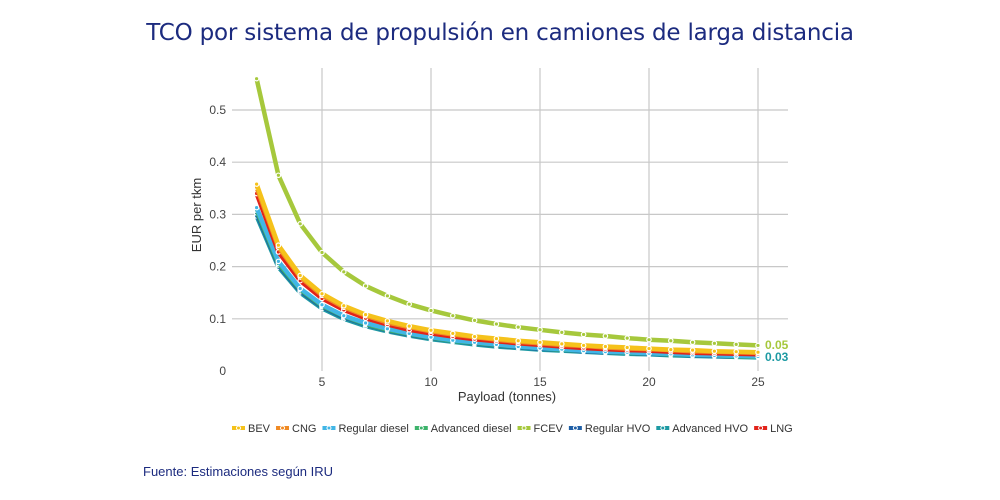 This screenshot has width=1000, height=500. Describe the element at coordinates (618, 429) in the screenshot. I see `legend-label: Regular HVO` at that location.